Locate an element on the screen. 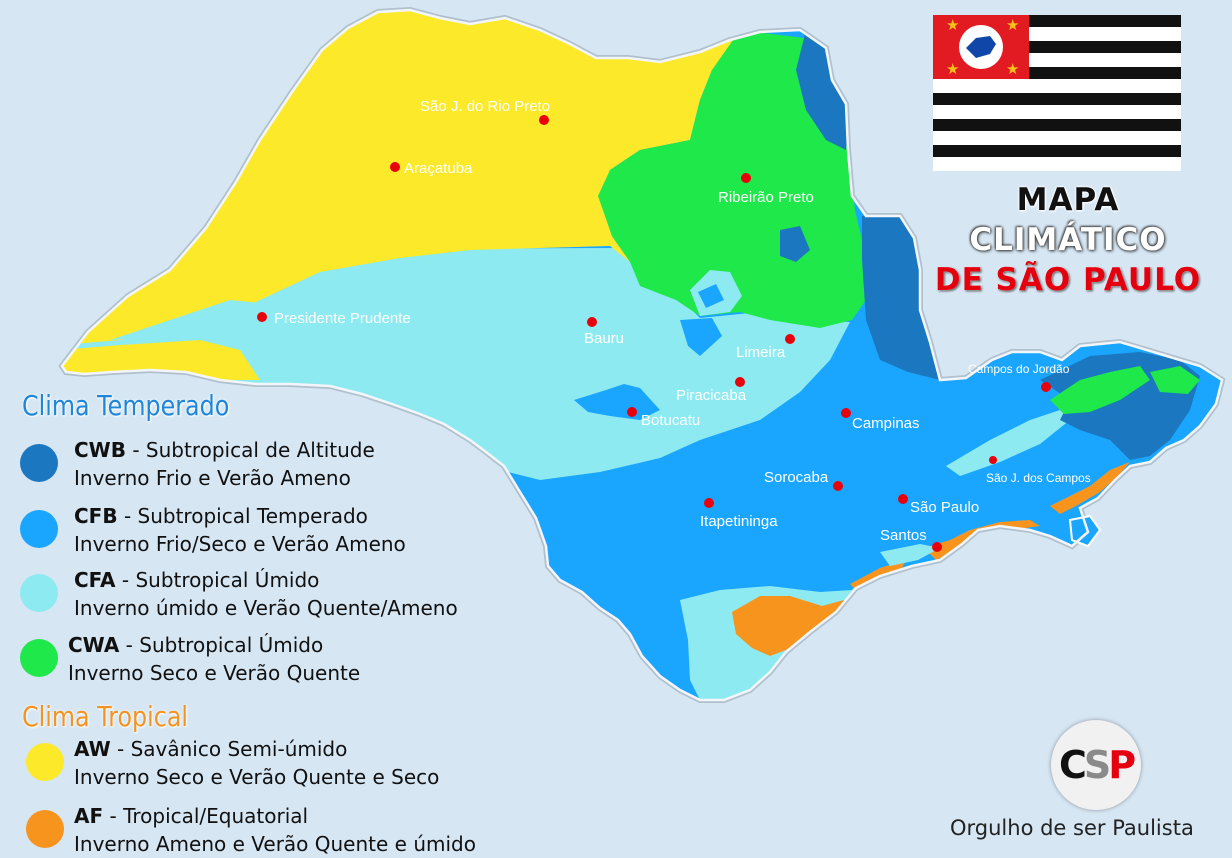 Image resolution: width=1232 pixels, height=858 pixels. legend-swatch-aw is located at coordinates (45, 762).